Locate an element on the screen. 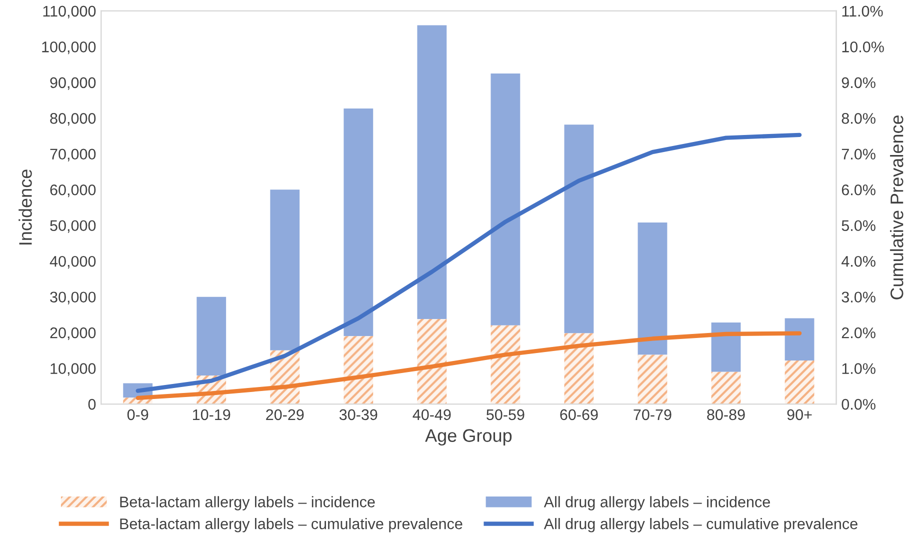 The image size is (919, 546). y2-tick-label: 9.0% is located at coordinates (859, 82).